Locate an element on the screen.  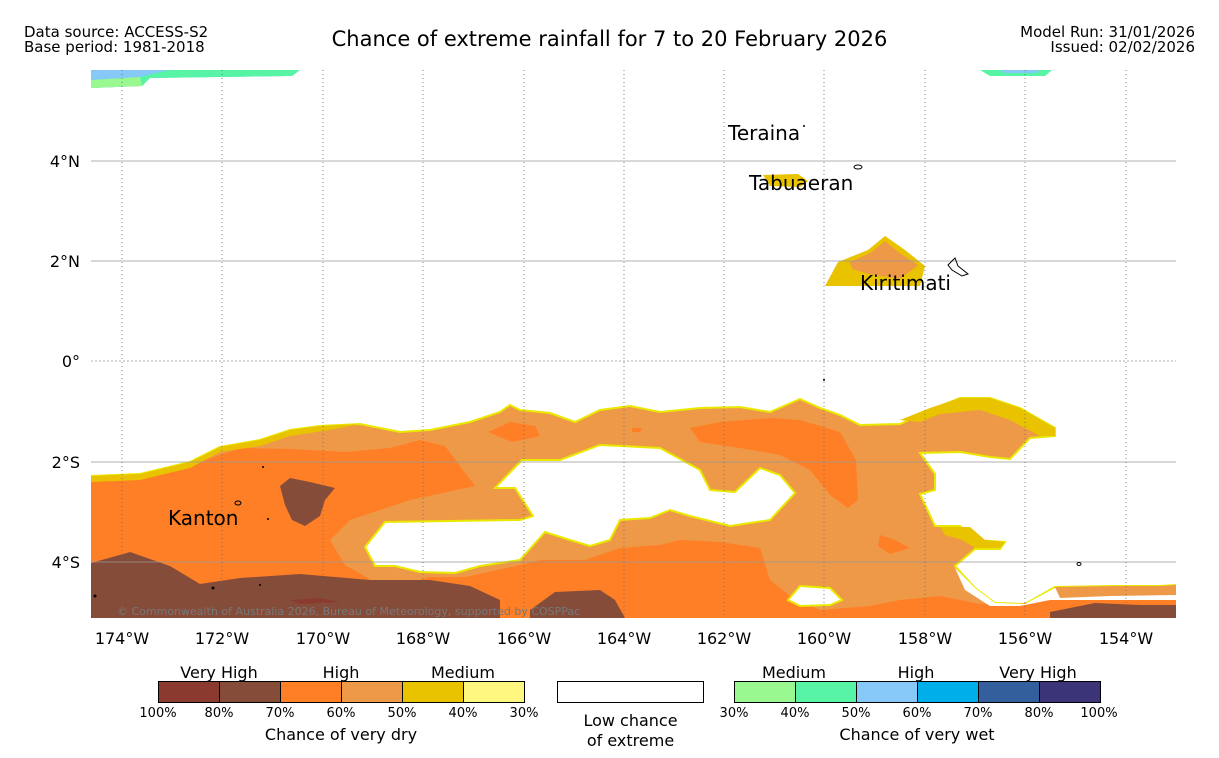
very-dry-region-south-center is located at coordinates (577, 604).